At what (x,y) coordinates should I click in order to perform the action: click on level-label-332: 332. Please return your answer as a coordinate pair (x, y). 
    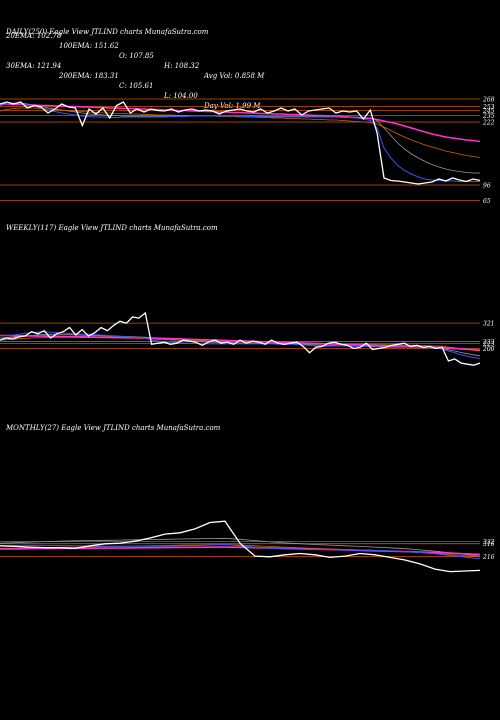
    Looking at the image, I should click on (489, 542).